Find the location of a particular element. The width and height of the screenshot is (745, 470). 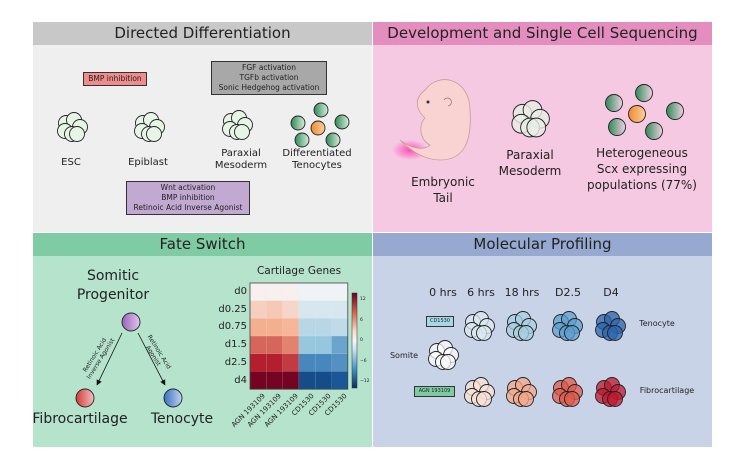

panel-title: Directed Differentiation is located at coordinates (202, 33).